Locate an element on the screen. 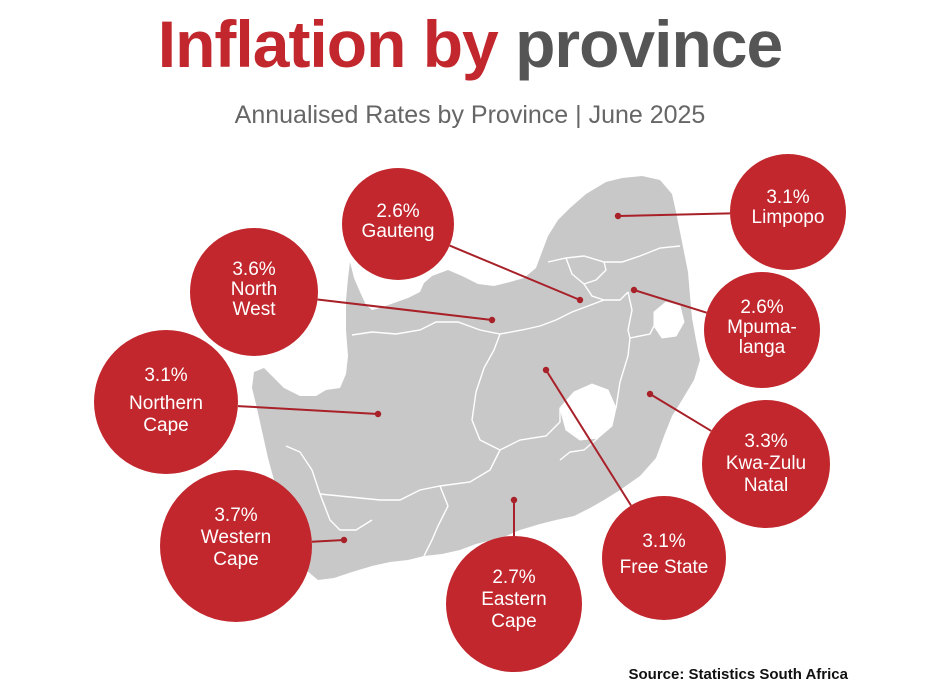 Image resolution: width=940 pixels, height=699 pixels. leader-line-north-west is located at coordinates (405, 309).